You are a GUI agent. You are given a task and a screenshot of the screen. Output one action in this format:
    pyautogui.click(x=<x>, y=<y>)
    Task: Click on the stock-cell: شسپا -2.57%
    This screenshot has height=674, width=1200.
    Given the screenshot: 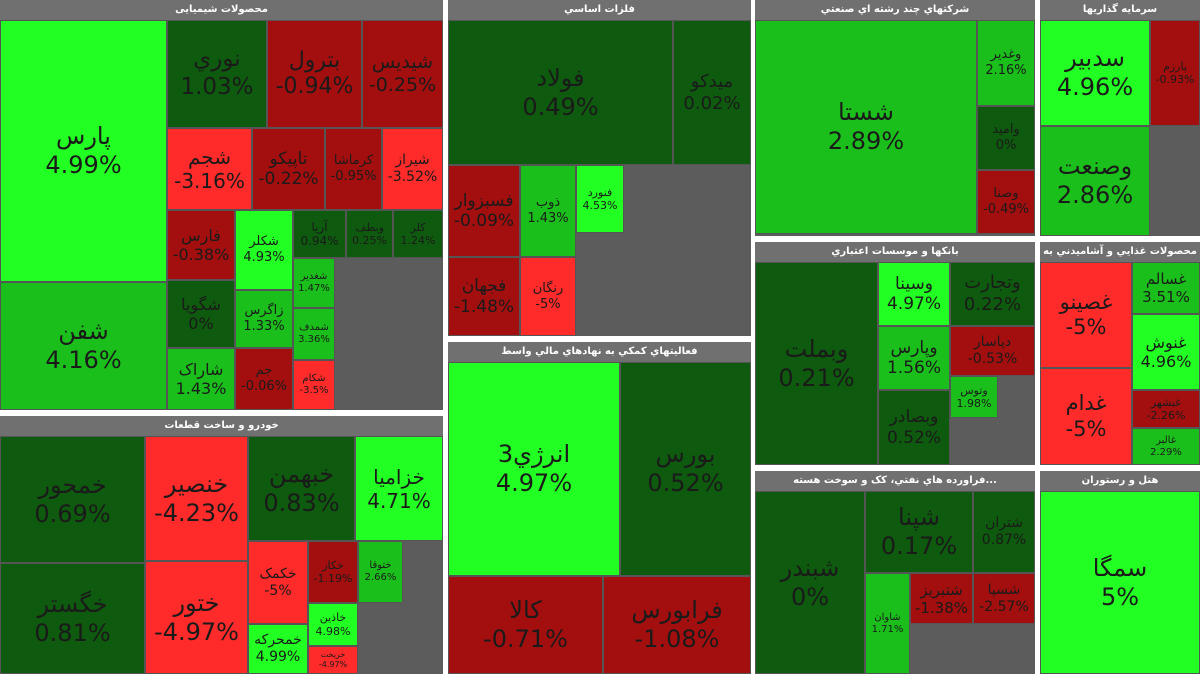 What is the action you would take?
    pyautogui.click(x=1004, y=598)
    